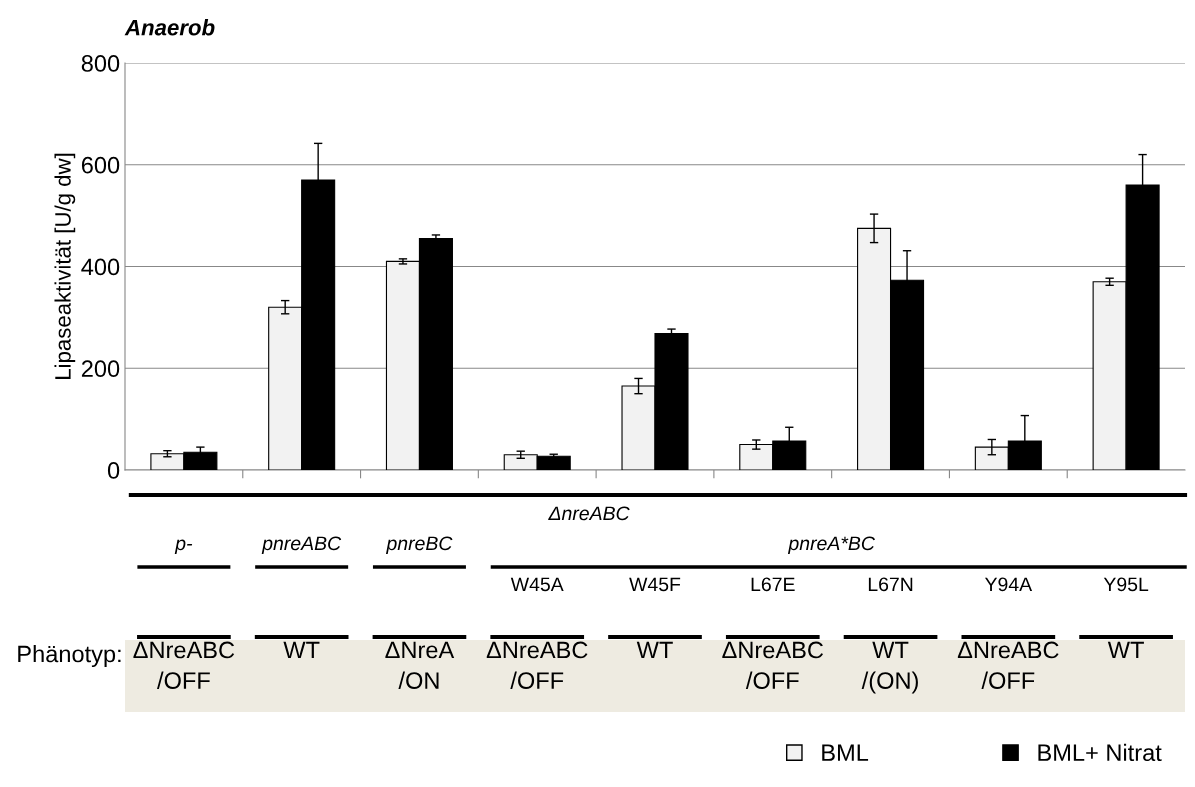 Image resolution: width=1195 pixels, height=787 pixels. I want to click on text: ΔNreA /ON, so click(420, 665).